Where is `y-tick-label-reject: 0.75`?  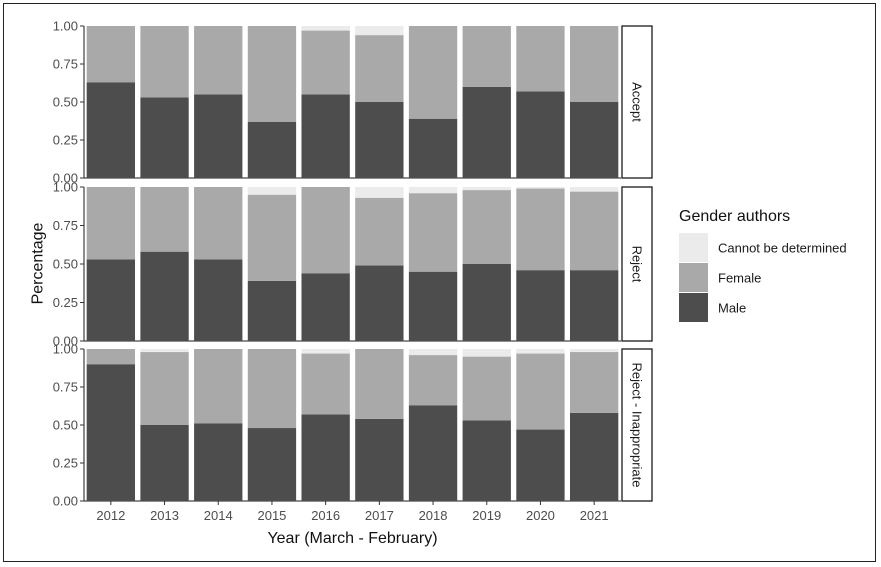
y-tick-label-reject: 0.75 is located at coordinates (65, 225).